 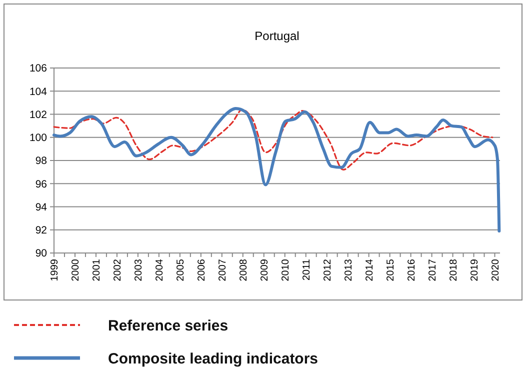 I want to click on x-tick-label: 2000, so click(x=76, y=270).